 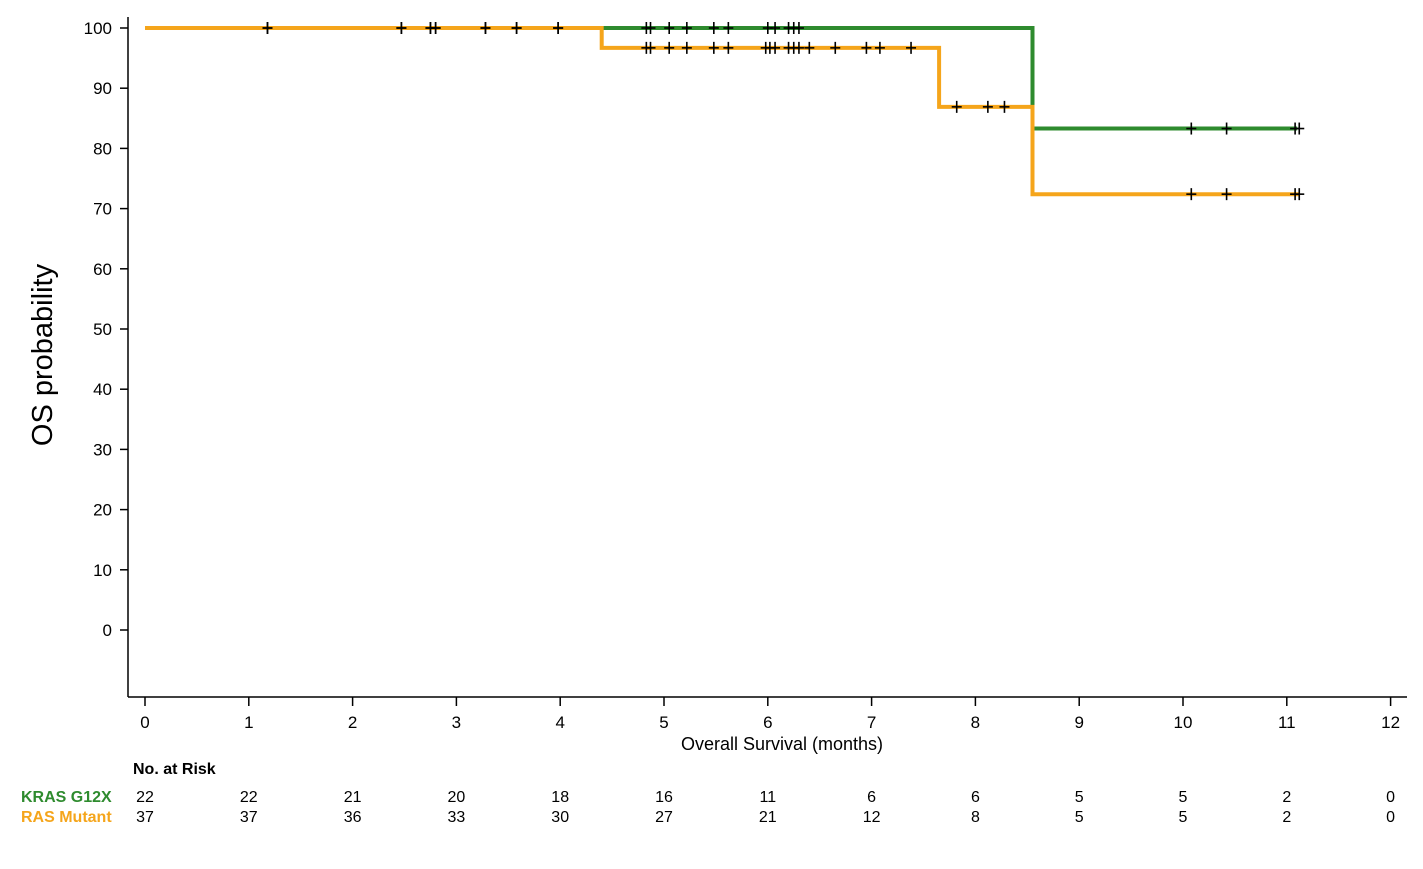 I want to click on x-tick-label: 10, so click(x=1183, y=722).